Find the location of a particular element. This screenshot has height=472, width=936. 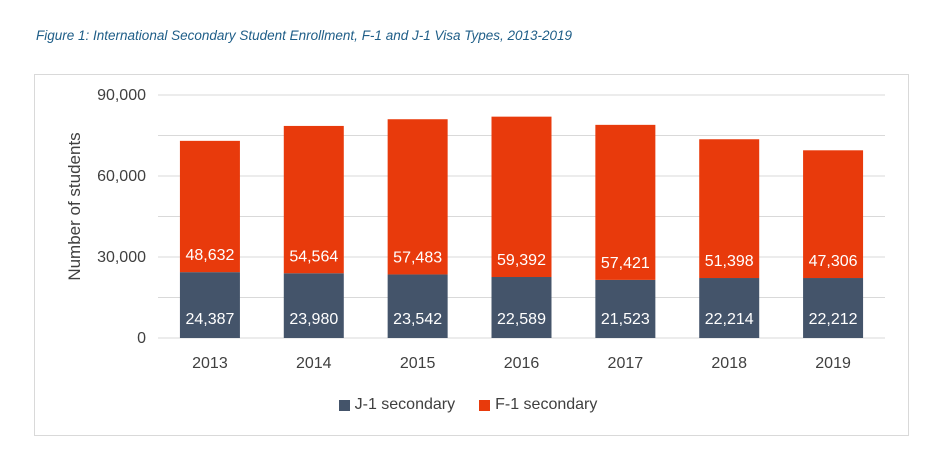

y-axis-title: Number of students is located at coordinates (74, 206).